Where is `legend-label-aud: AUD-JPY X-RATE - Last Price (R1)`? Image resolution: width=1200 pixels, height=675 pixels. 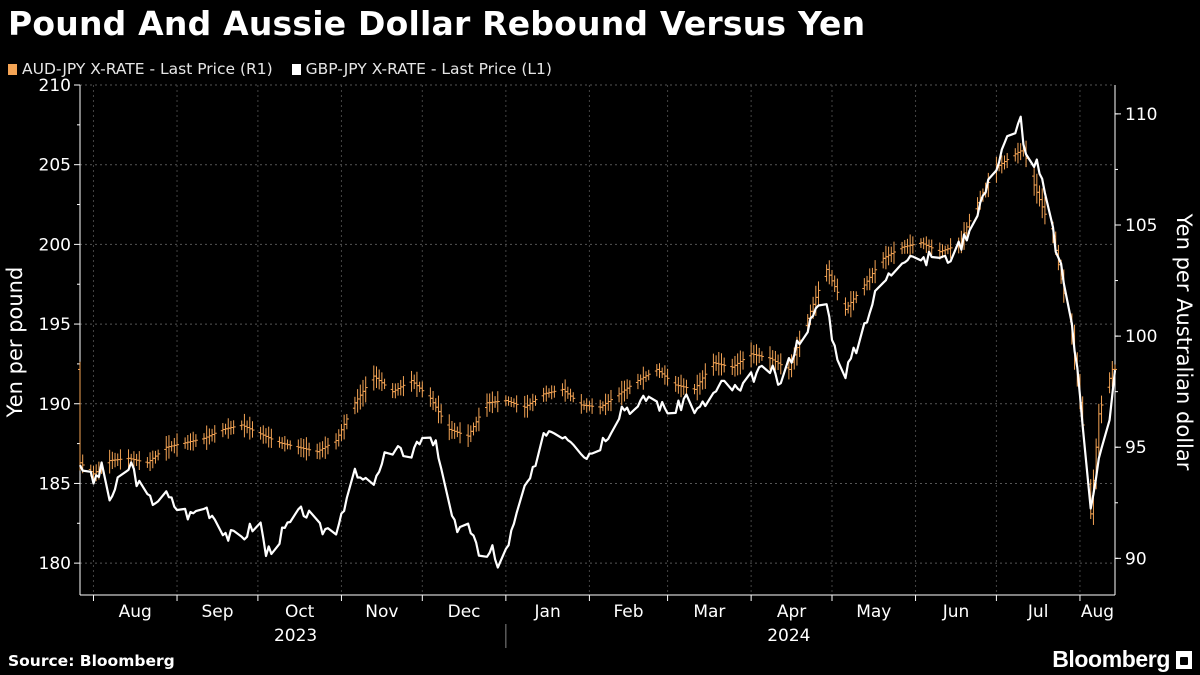
legend-label-aud: AUD-JPY X-RATE - Last Price (R1) is located at coordinates (147, 69).